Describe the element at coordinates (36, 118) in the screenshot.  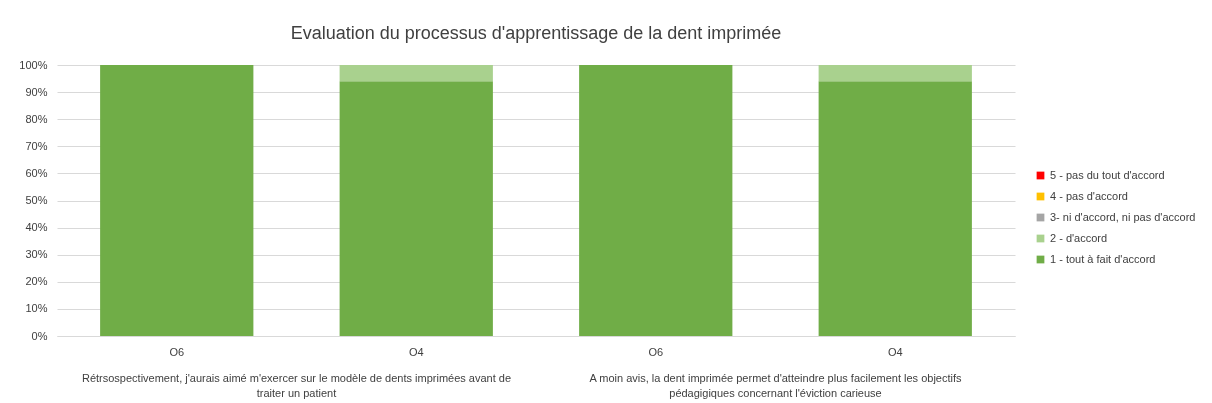
I see `y-tick-label: 80%` at that location.